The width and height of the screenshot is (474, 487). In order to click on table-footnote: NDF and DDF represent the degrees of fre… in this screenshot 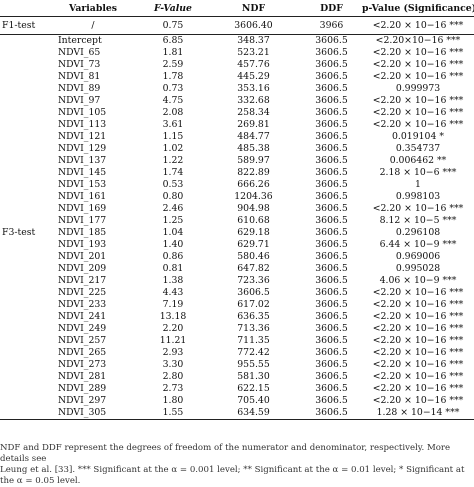, I will do `click(237, 465)`.